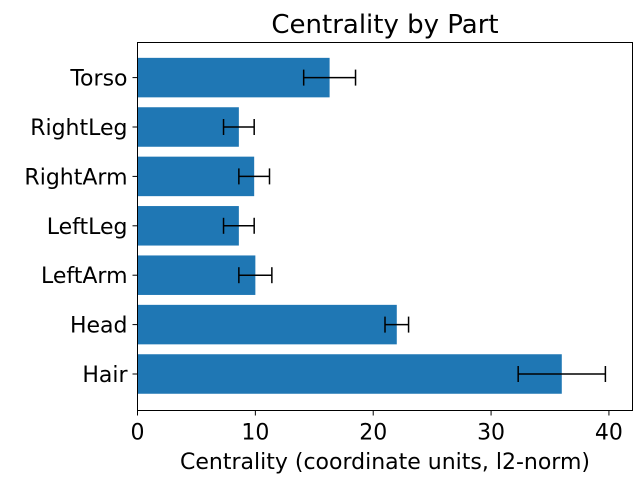 The image size is (642, 484). What do you see at coordinates (87, 227) in the screenshot?
I see `y-tick-label-leftleg: LeftLeg` at bounding box center [87, 227].